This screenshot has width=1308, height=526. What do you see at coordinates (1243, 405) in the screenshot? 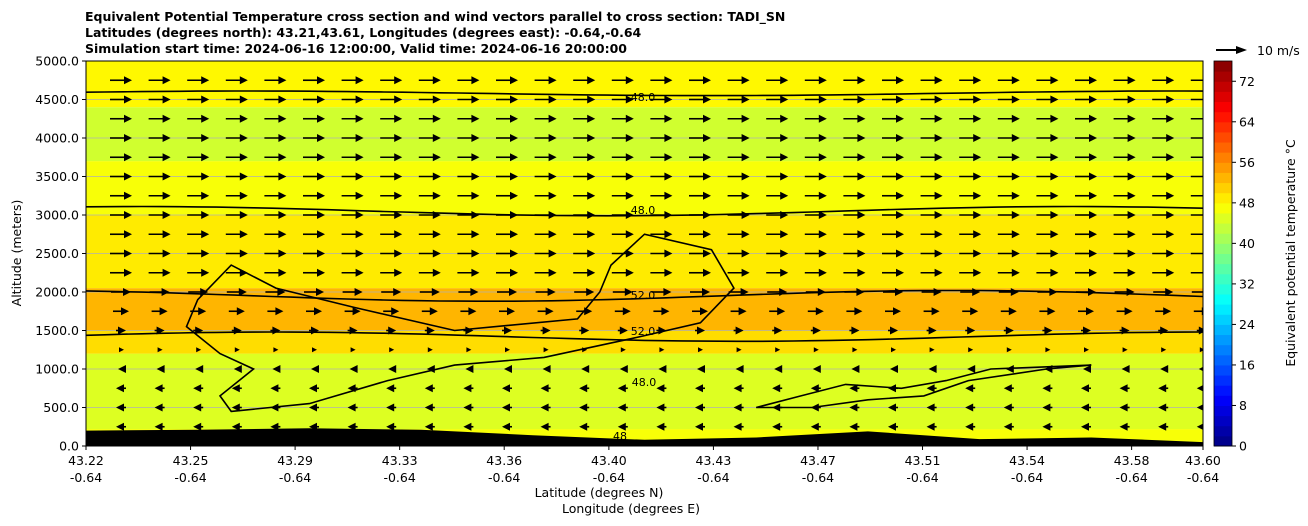
I see `colorbar-tick-label: 8` at bounding box center [1243, 405].